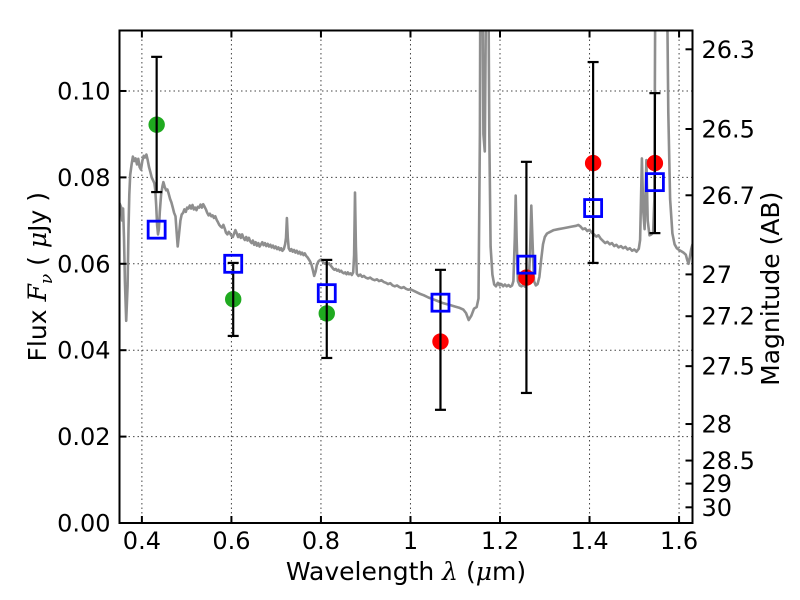  Describe the element at coordinates (728, 461) in the screenshot. I see `y-tick-label-magnitude: 28.5` at that location.